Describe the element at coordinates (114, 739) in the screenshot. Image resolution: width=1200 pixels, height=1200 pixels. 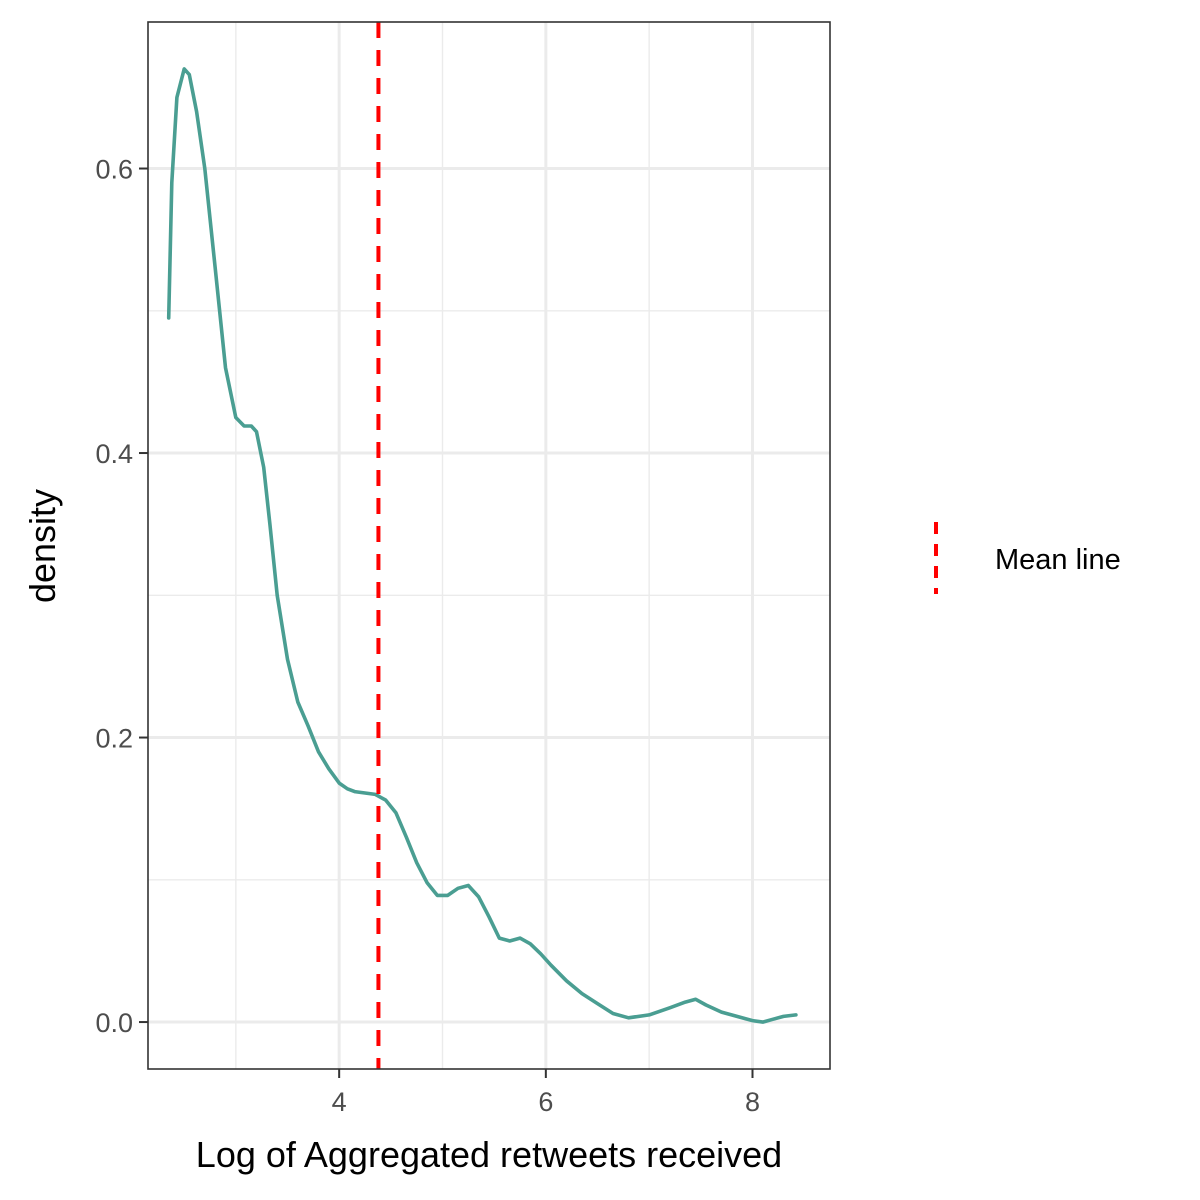
I see `y-tick-label: 0.2` at that location.